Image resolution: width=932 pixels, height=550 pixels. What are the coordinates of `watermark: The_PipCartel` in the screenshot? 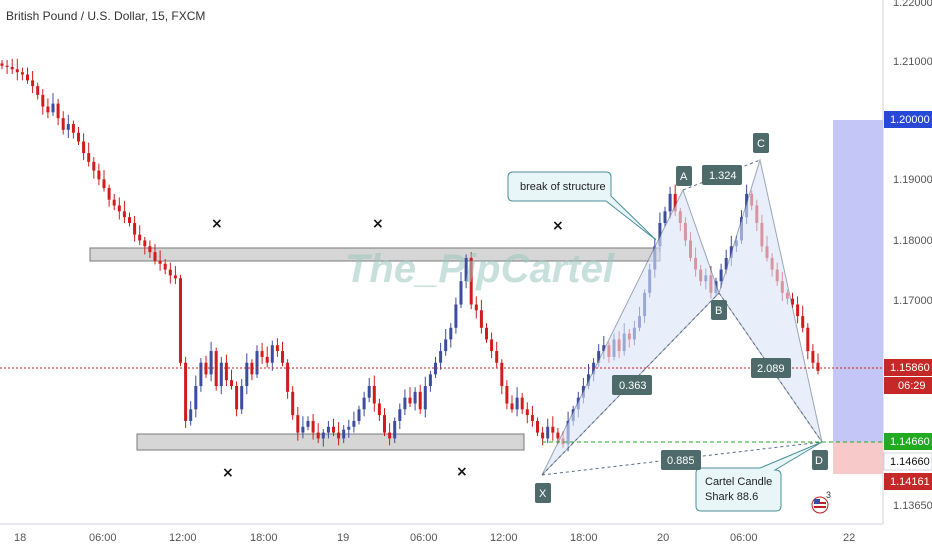 It's located at (480, 269).